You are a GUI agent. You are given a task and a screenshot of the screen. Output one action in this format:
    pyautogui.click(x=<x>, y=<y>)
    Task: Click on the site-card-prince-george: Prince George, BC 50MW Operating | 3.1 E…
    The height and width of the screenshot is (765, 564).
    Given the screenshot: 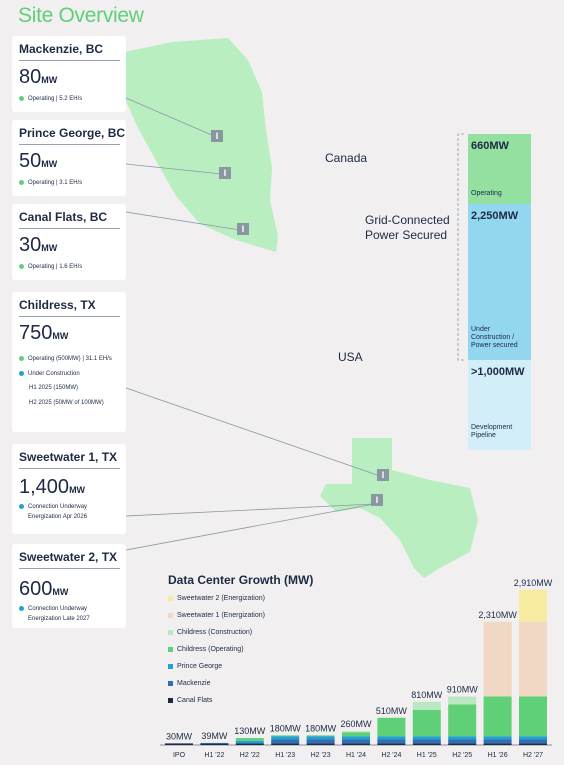 What is the action you would take?
    pyautogui.click(x=69, y=158)
    